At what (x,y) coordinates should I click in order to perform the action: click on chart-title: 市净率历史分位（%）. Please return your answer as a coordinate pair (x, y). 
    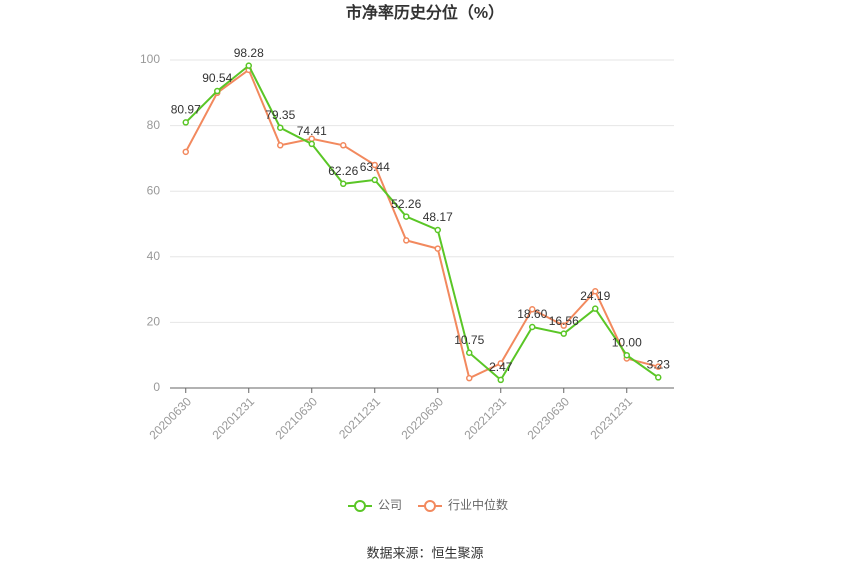
    Looking at the image, I should click on (425, 12).